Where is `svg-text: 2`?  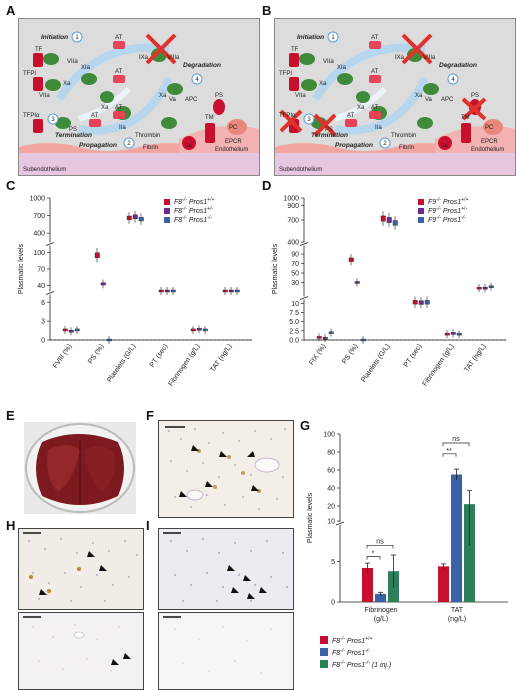
svg-text: 2 is located at coordinates (385, 144).